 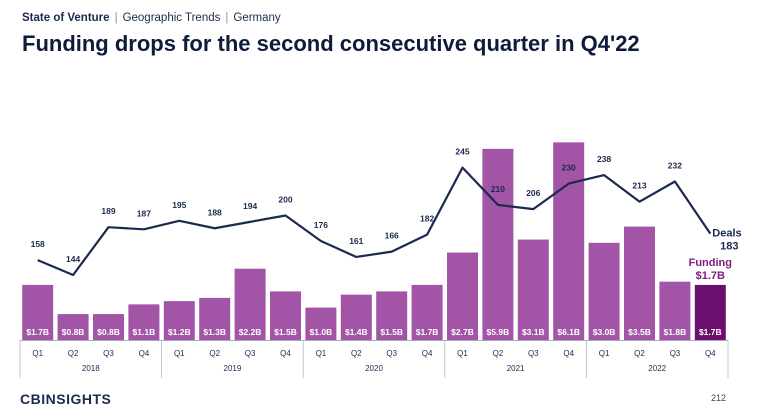 What do you see at coordinates (144, 213) in the screenshot?
I see `deals-data-label: 187` at bounding box center [144, 213].